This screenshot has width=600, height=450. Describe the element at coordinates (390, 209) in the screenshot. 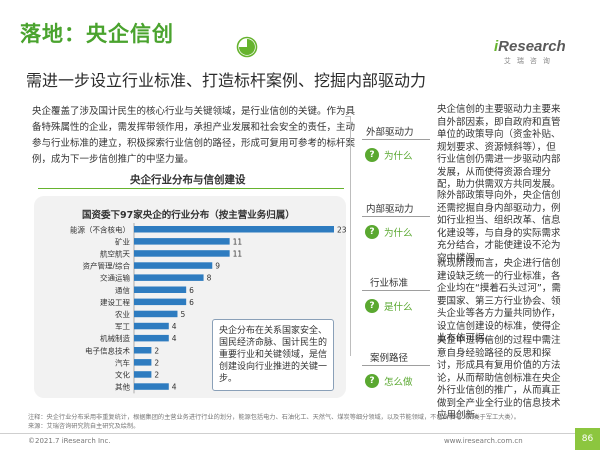

I see `flow-label-internal: 内部驱动力` at that location.